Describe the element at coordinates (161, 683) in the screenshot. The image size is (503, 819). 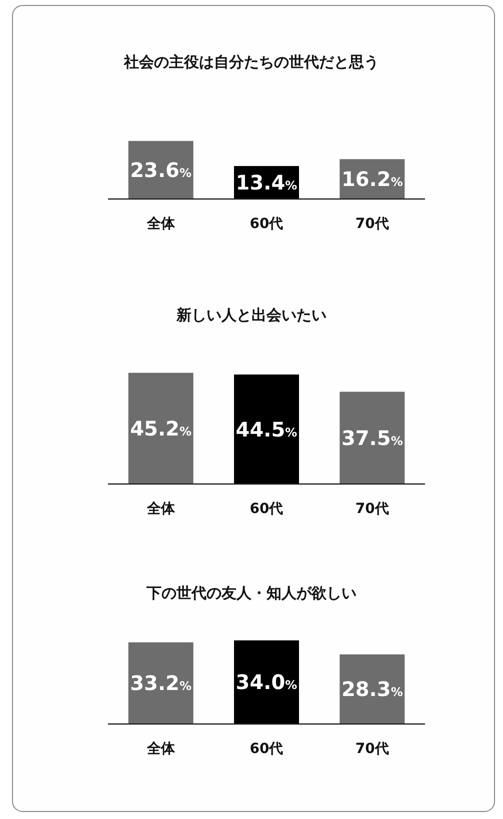
I see `data-label: 33.2%` at that location.